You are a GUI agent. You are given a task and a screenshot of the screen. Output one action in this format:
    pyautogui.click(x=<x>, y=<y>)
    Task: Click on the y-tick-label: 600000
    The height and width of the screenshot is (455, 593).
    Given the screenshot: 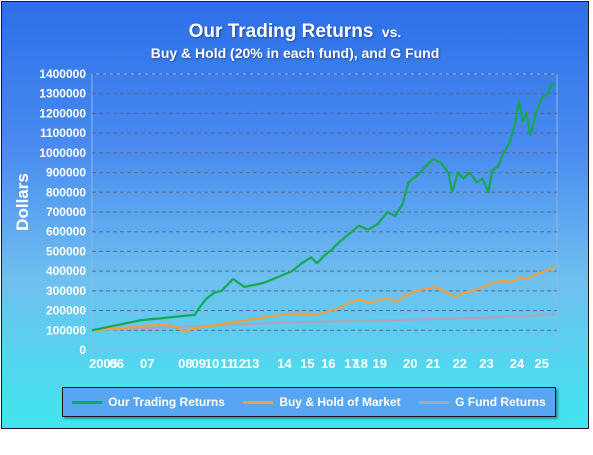 What is the action you would take?
    pyautogui.click(x=66, y=232)
    